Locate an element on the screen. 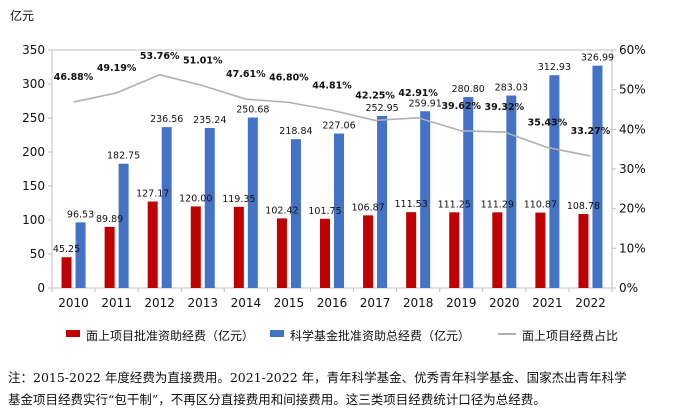 Image resolution: width=700 pixels, height=412 pixels. bar-blue-label: 280.80 is located at coordinates (468, 89).